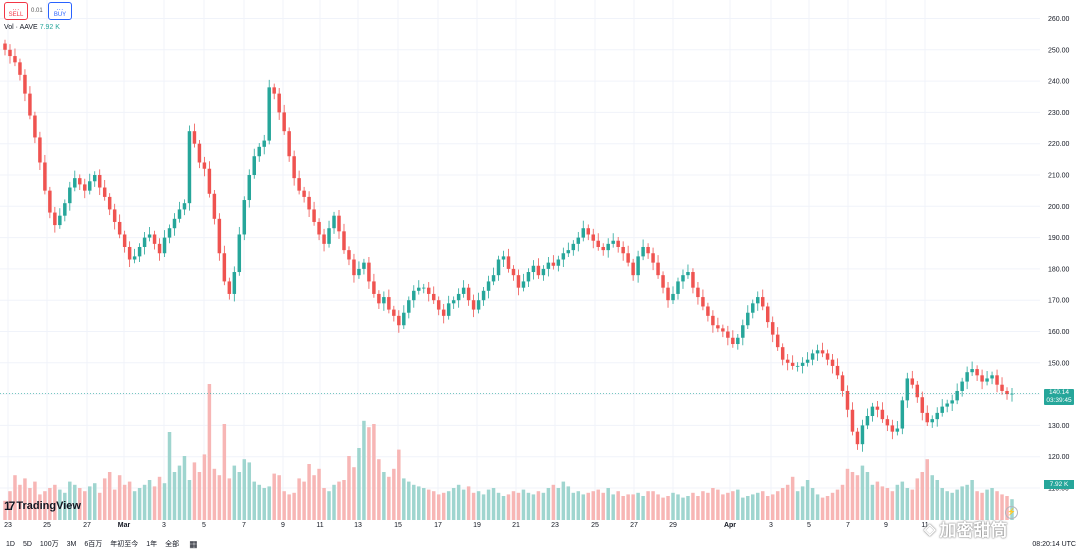  What do you see at coordinates (1054, 544) in the screenshot?
I see `utc-clock: 08:20:14 UTC` at bounding box center [1054, 544].